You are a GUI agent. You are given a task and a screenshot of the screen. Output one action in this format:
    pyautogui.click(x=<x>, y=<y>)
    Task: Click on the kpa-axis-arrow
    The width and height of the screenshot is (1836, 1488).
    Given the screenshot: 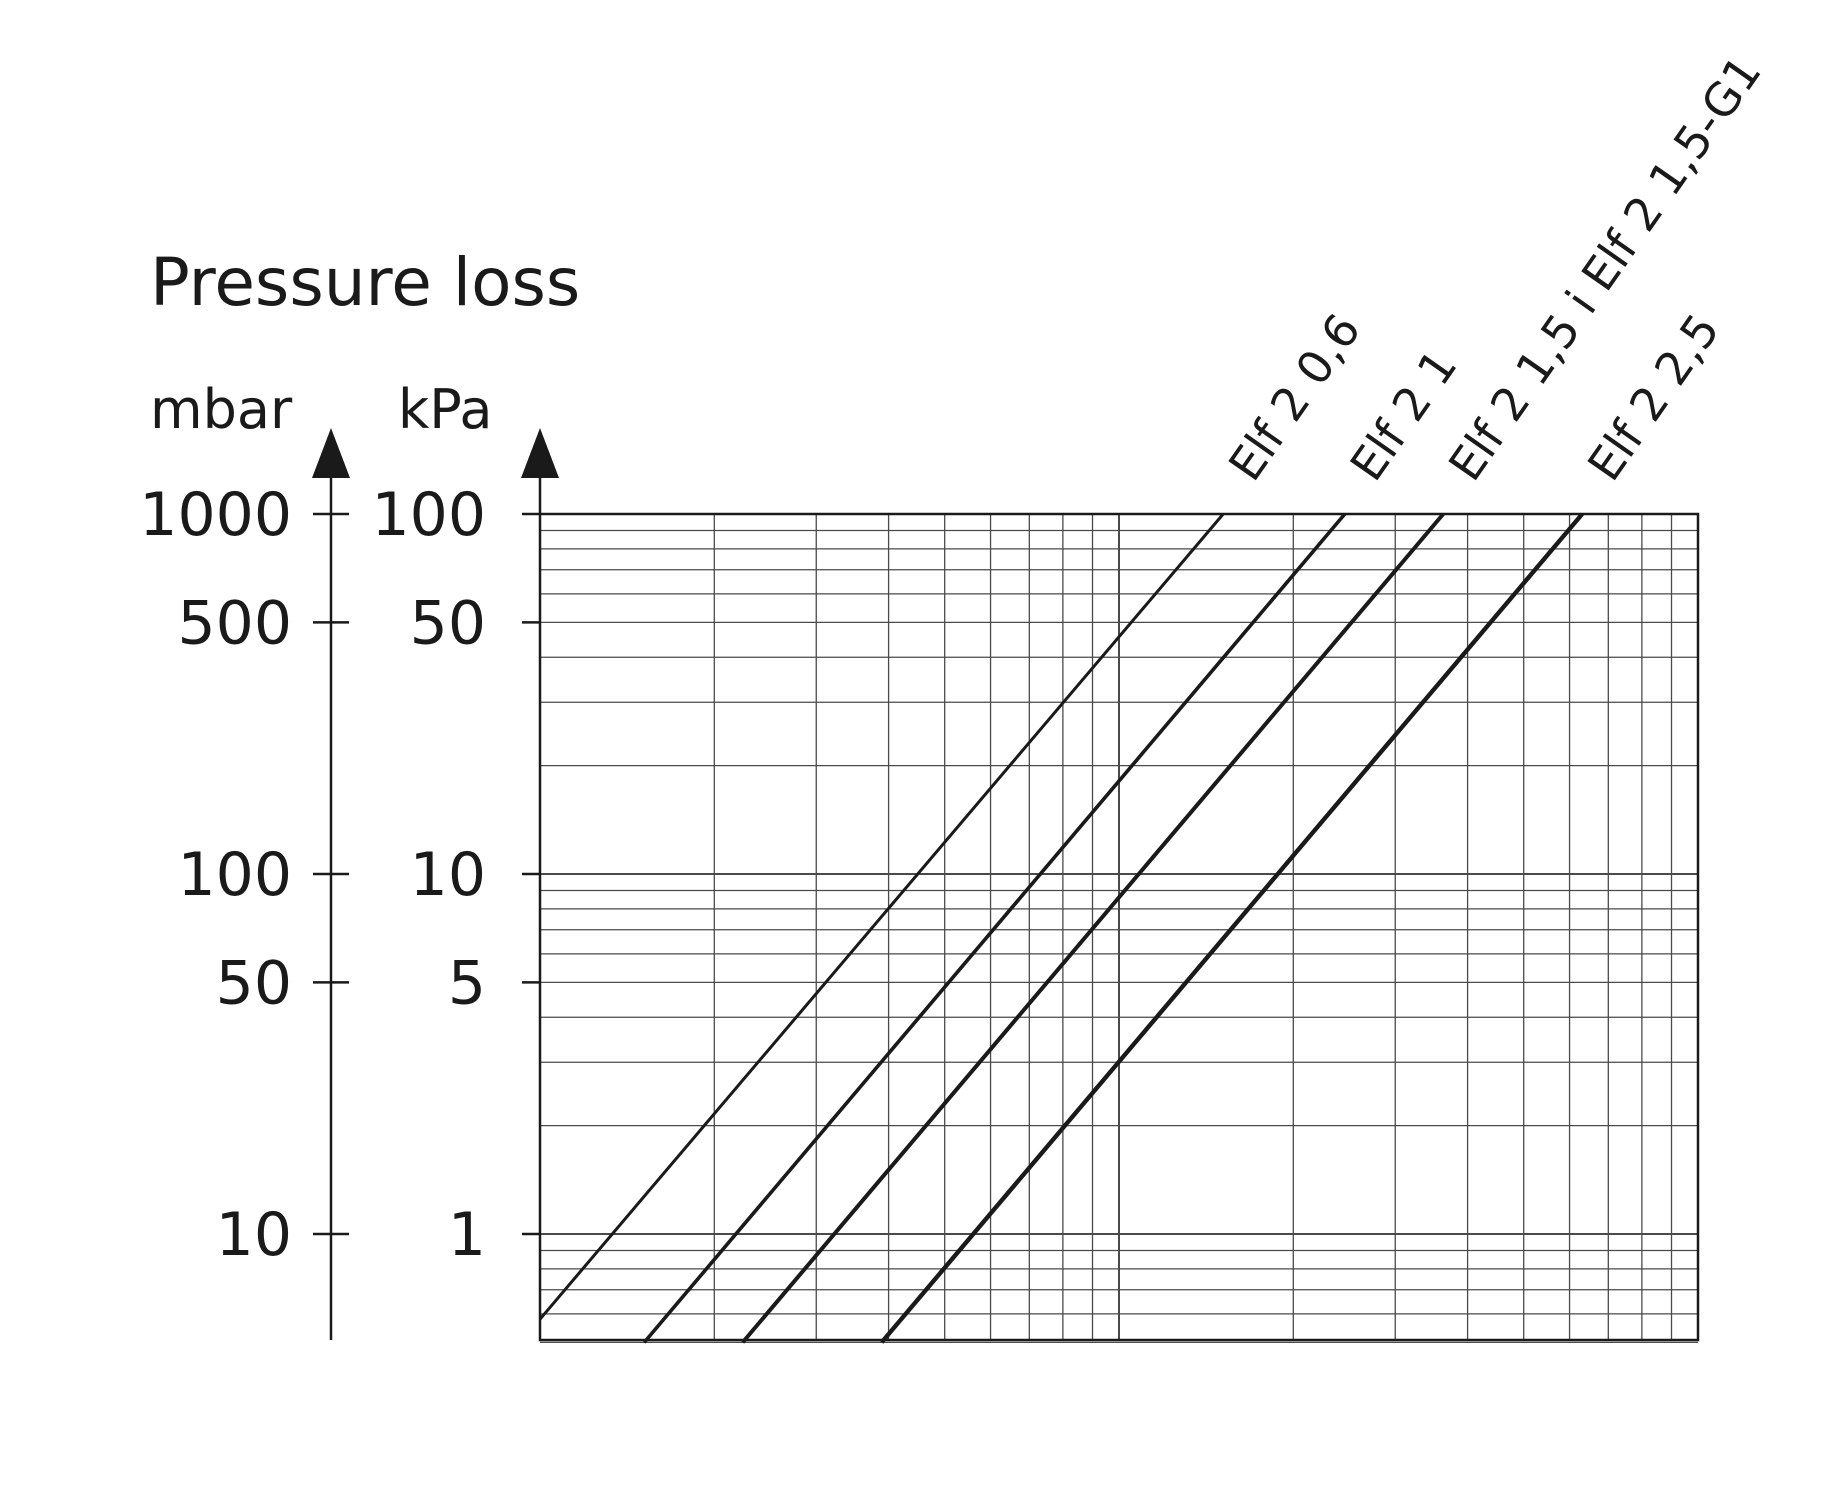 What is the action you would take?
    pyautogui.click(x=540, y=453)
    